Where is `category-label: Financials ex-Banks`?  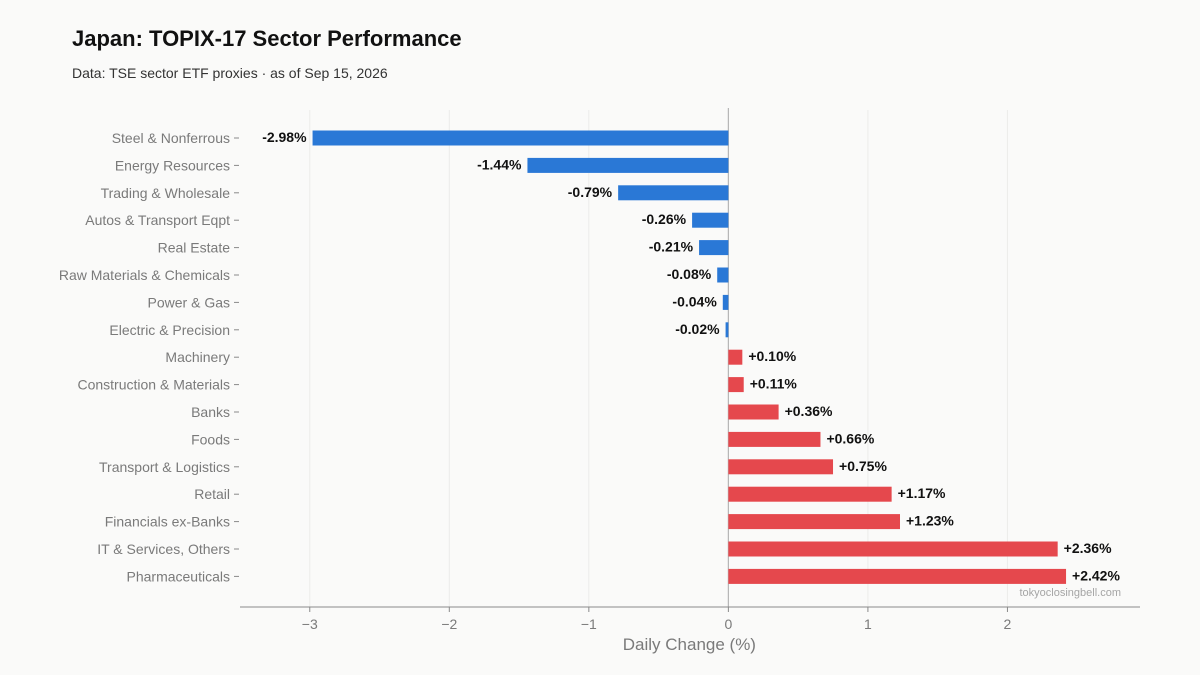
category-label: Financials ex-Banks is located at coordinates (167, 522).